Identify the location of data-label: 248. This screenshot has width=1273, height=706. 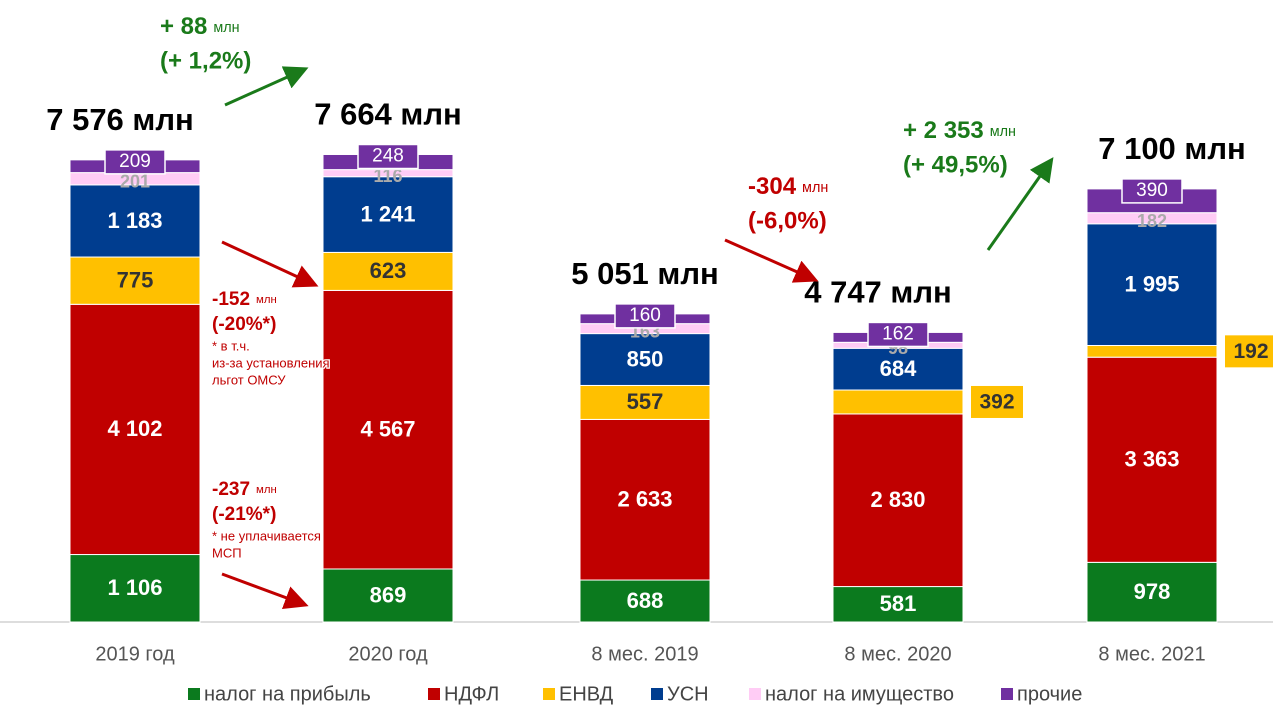
(388, 156).